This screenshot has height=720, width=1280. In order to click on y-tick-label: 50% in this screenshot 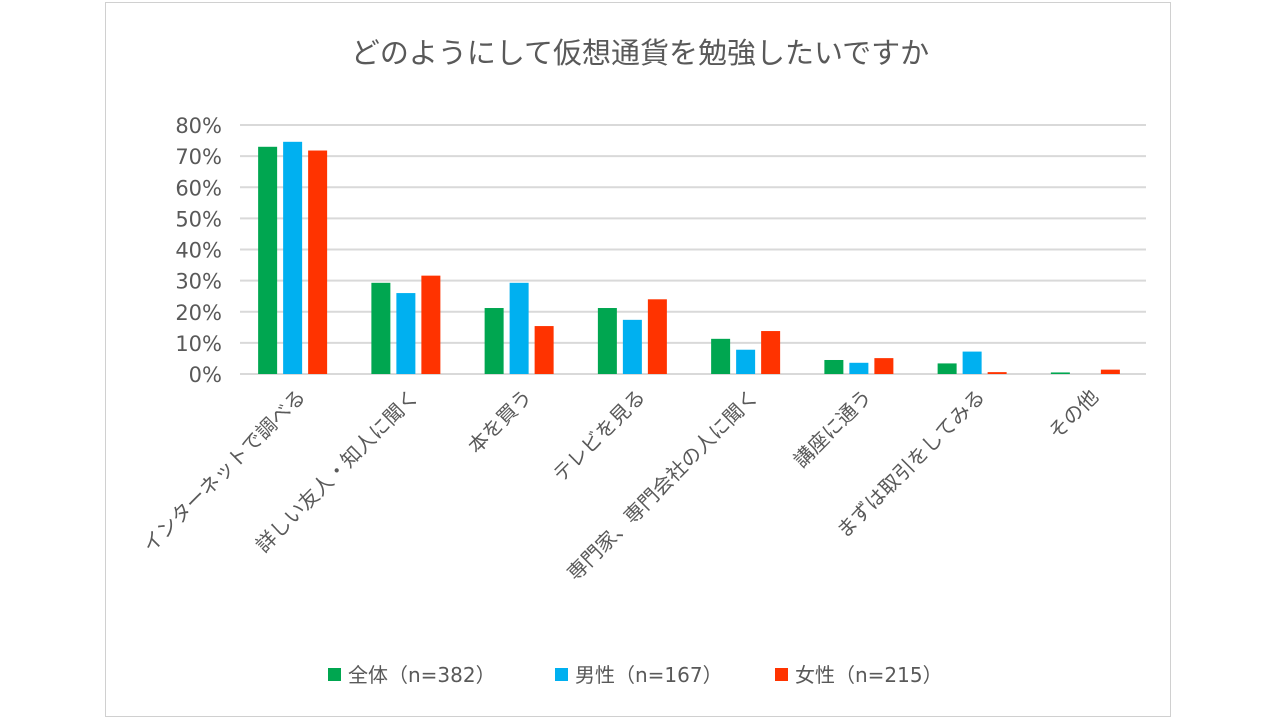, I will do `click(198, 219)`.